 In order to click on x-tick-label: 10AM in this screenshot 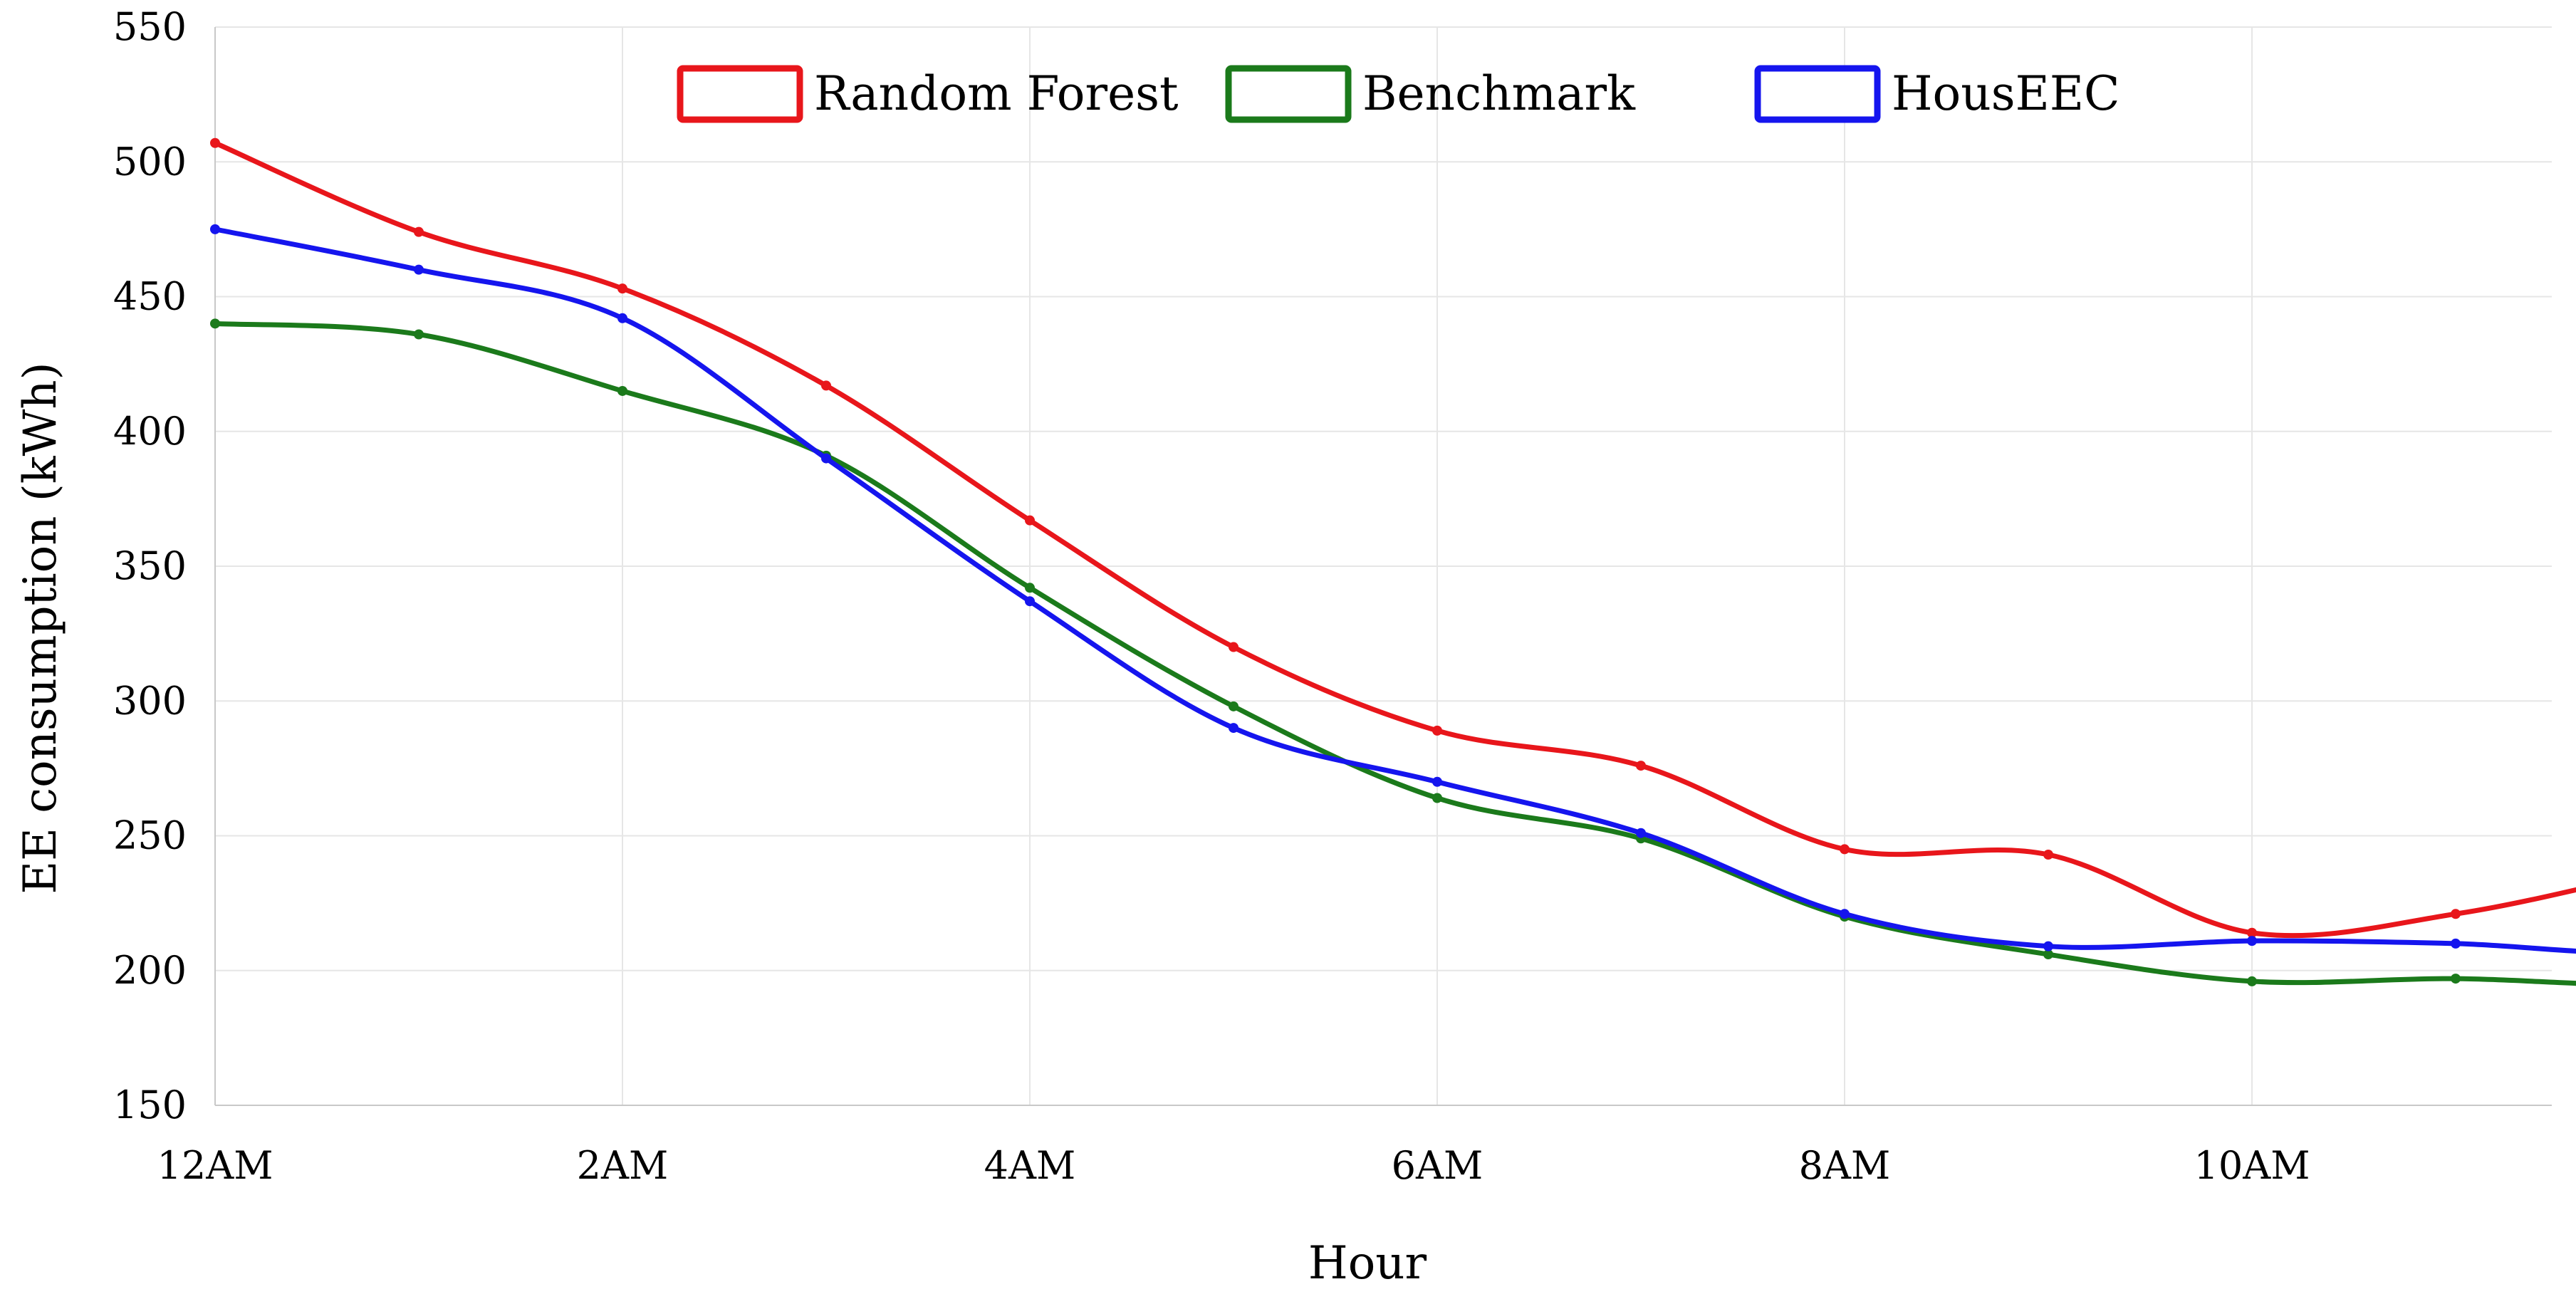, I will do `click(2252, 1165)`.